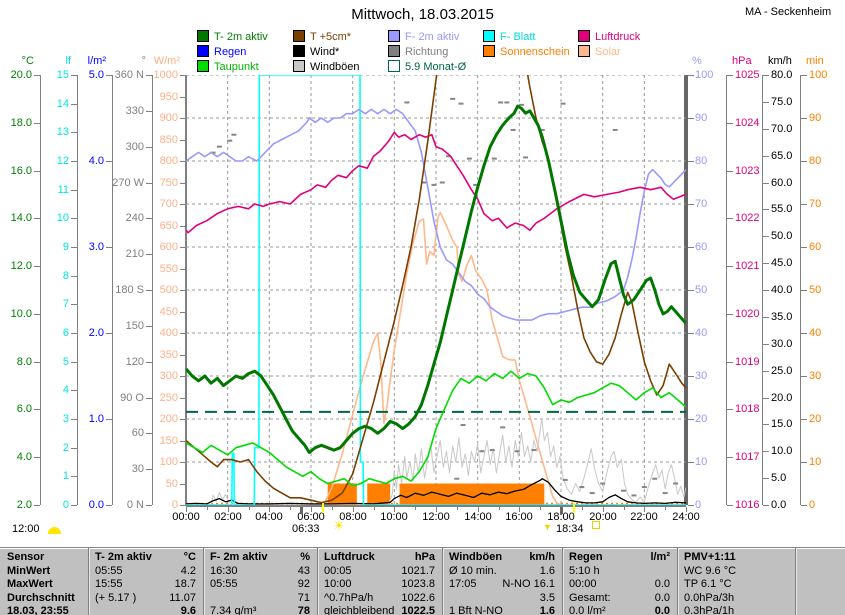 The height and width of the screenshot is (615, 845). What do you see at coordinates (815, 290) in the screenshot?
I see `axis-min-label: 50` at bounding box center [815, 290].